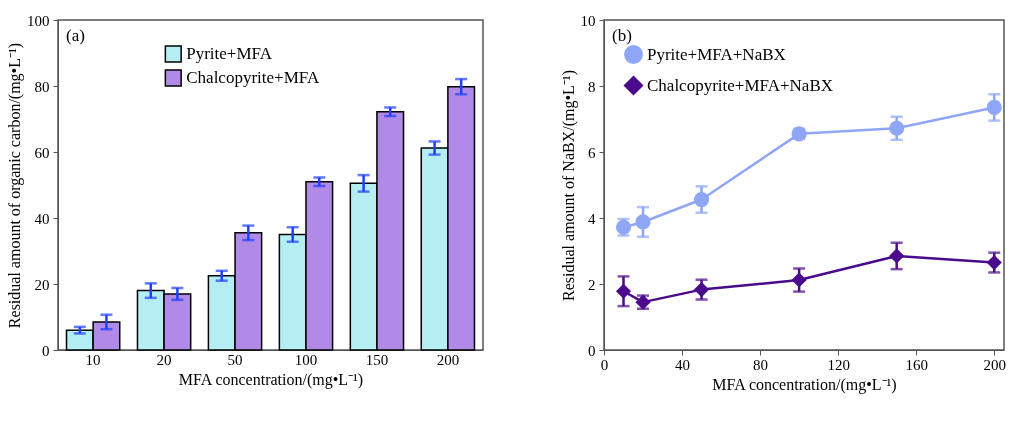 The width and height of the screenshot is (1016, 427). What do you see at coordinates (75, 35) in the screenshot?
I see `annotation: (a)` at bounding box center [75, 35].